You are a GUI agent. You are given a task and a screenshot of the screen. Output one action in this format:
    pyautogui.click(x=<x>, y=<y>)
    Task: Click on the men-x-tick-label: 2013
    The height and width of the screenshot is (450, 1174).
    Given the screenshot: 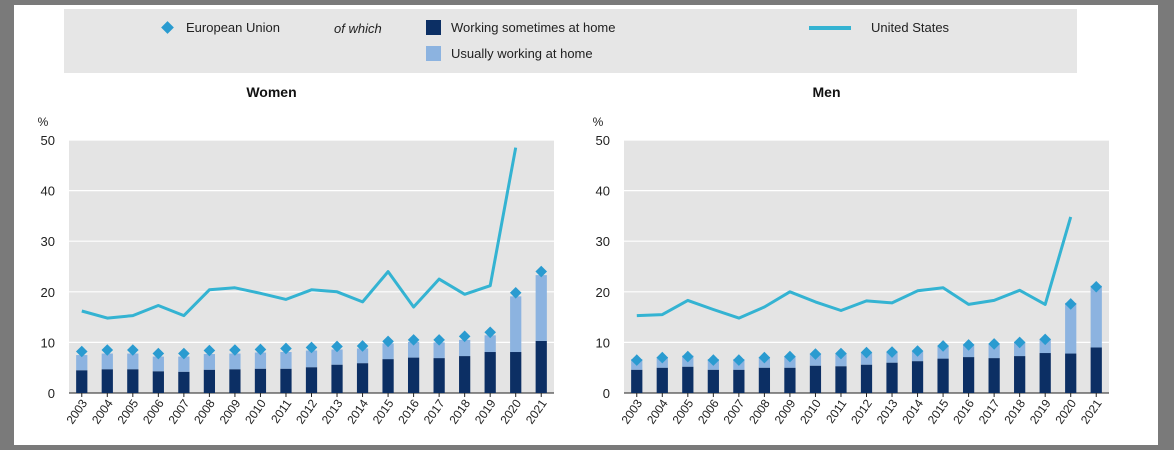 What is the action you would take?
    pyautogui.click(x=887, y=411)
    